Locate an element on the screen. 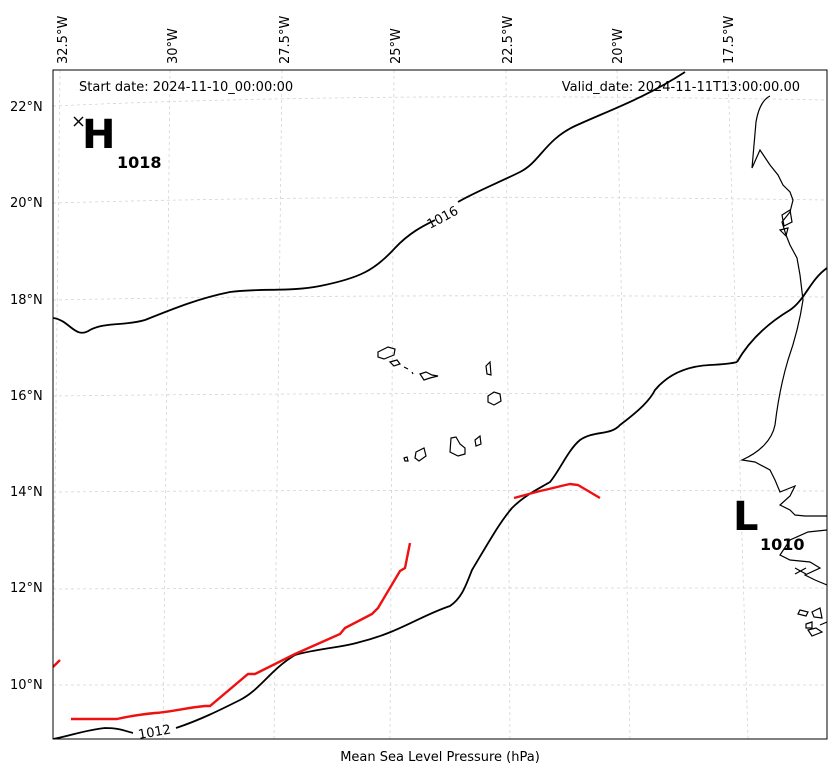 This screenshot has width=837, height=783. isobar-lower-line is located at coordinates (781, 315).